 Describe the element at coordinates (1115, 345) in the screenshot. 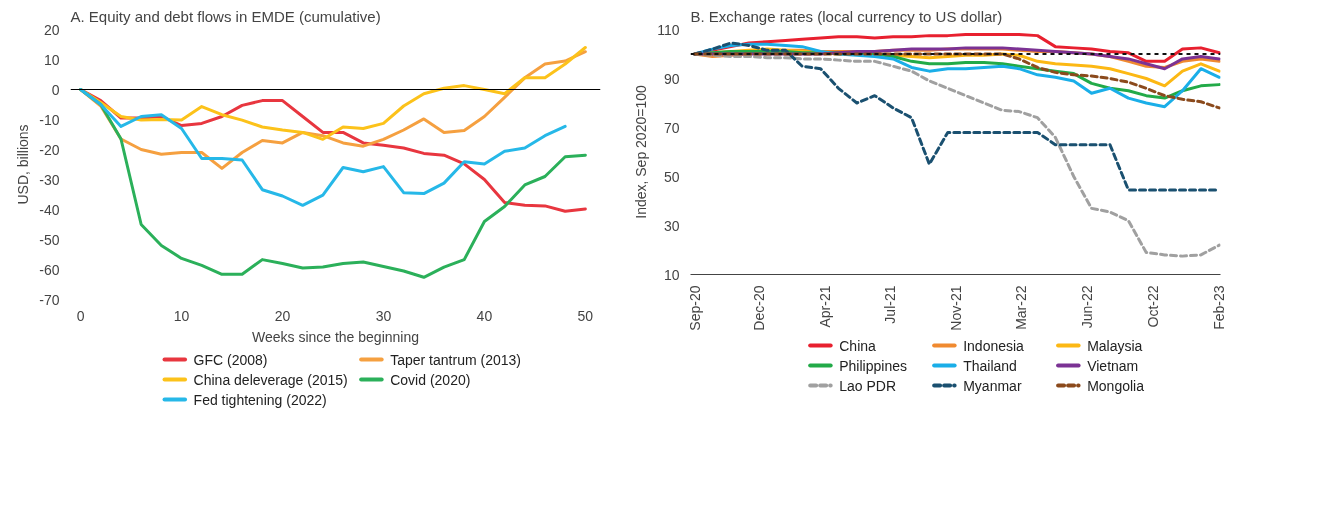

I see `legend-label: Malaysia` at that location.